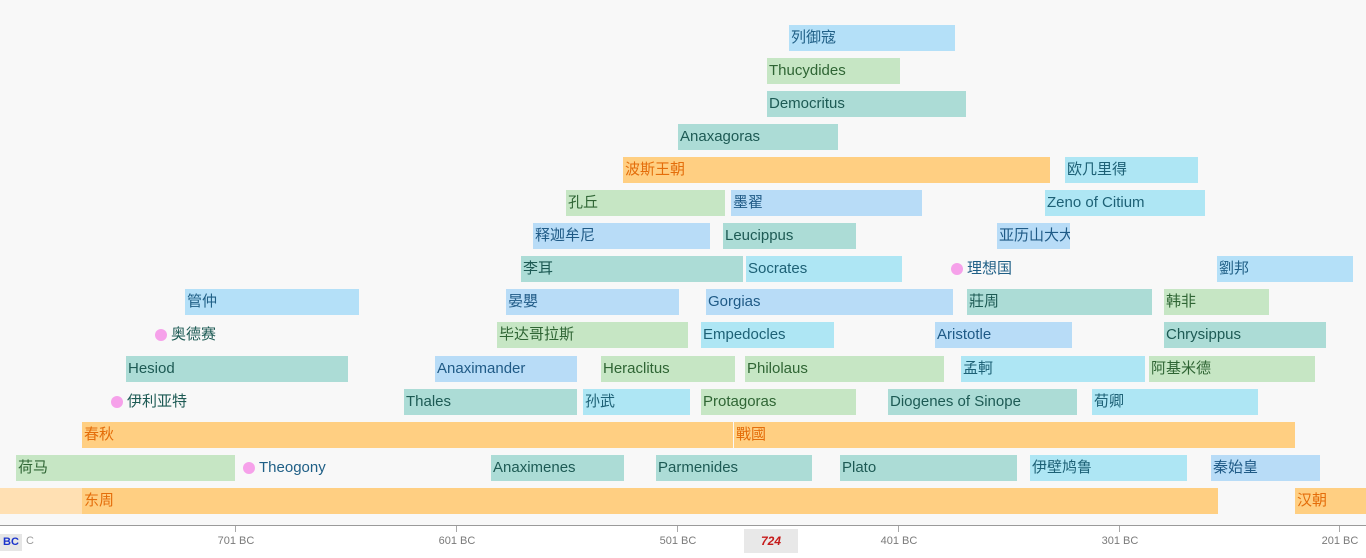  What do you see at coordinates (1053, 369) in the screenshot?
I see `event-meng-ke: 孟軻` at bounding box center [1053, 369].